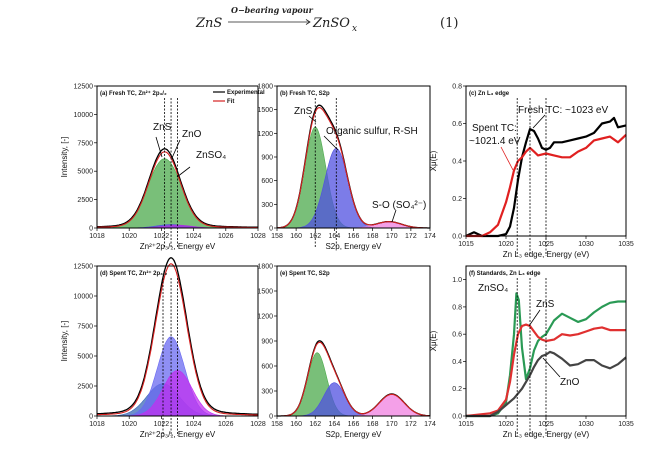 The height and width of the screenshot is (464, 671). I want to click on y-tick-label: 0.2, so click(457, 389).